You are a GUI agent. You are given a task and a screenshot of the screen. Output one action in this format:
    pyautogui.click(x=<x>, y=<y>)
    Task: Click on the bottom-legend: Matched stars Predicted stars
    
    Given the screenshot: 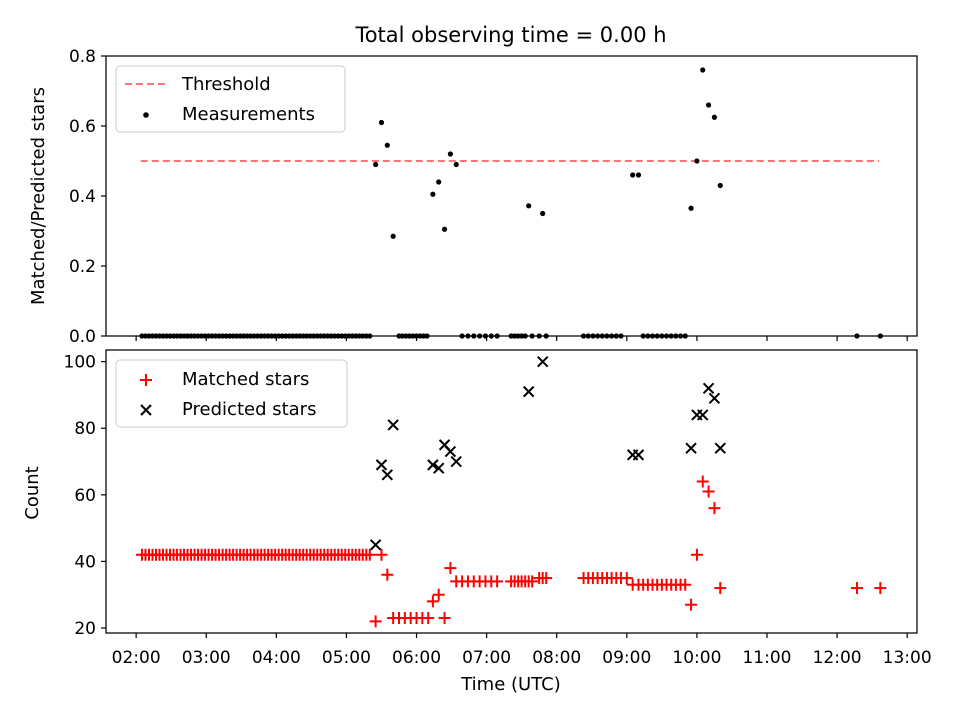 What is the action you would take?
    pyautogui.click(x=231, y=393)
    